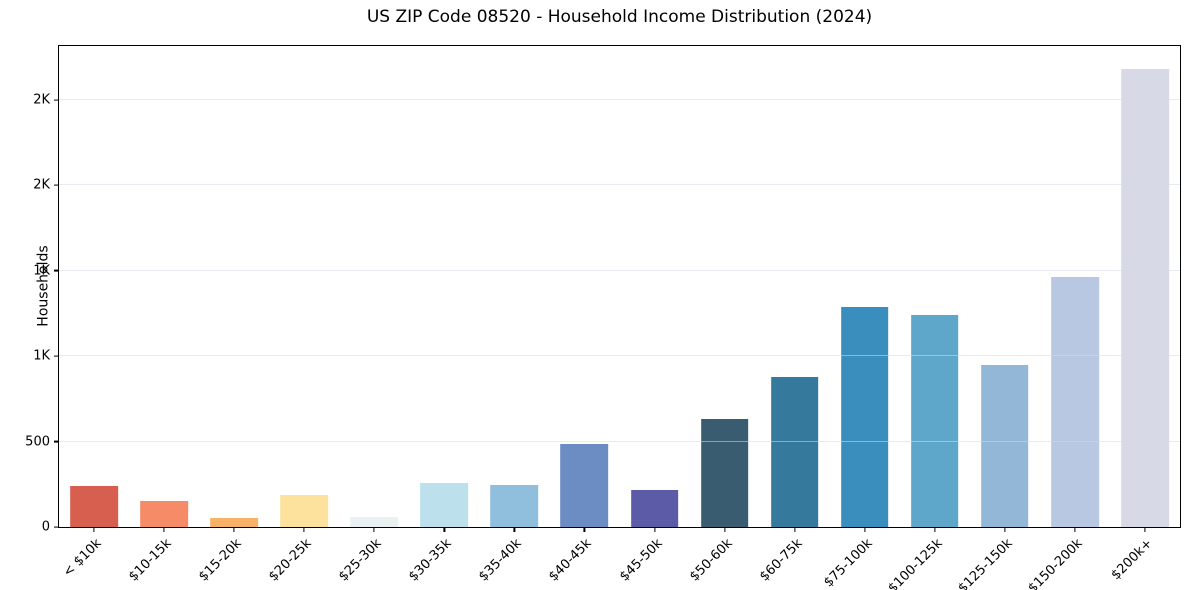 The width and height of the screenshot is (1189, 590). Describe the element at coordinates (41, 356) in the screenshot. I see `y-tick-label-1000: 1K` at that location.